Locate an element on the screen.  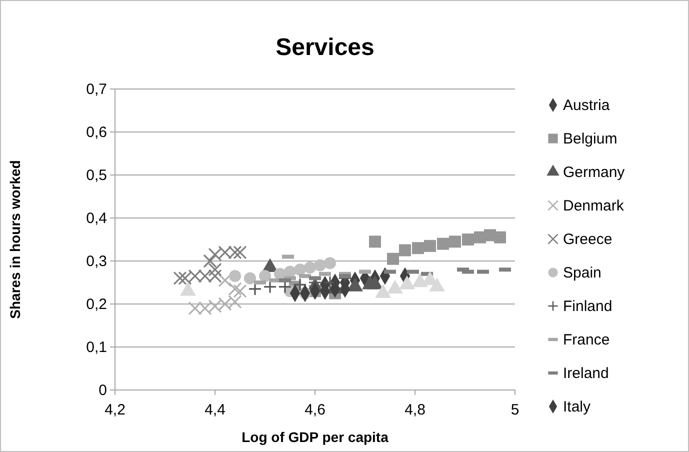
y-tick-label: 0,4 is located at coordinates (96, 218).